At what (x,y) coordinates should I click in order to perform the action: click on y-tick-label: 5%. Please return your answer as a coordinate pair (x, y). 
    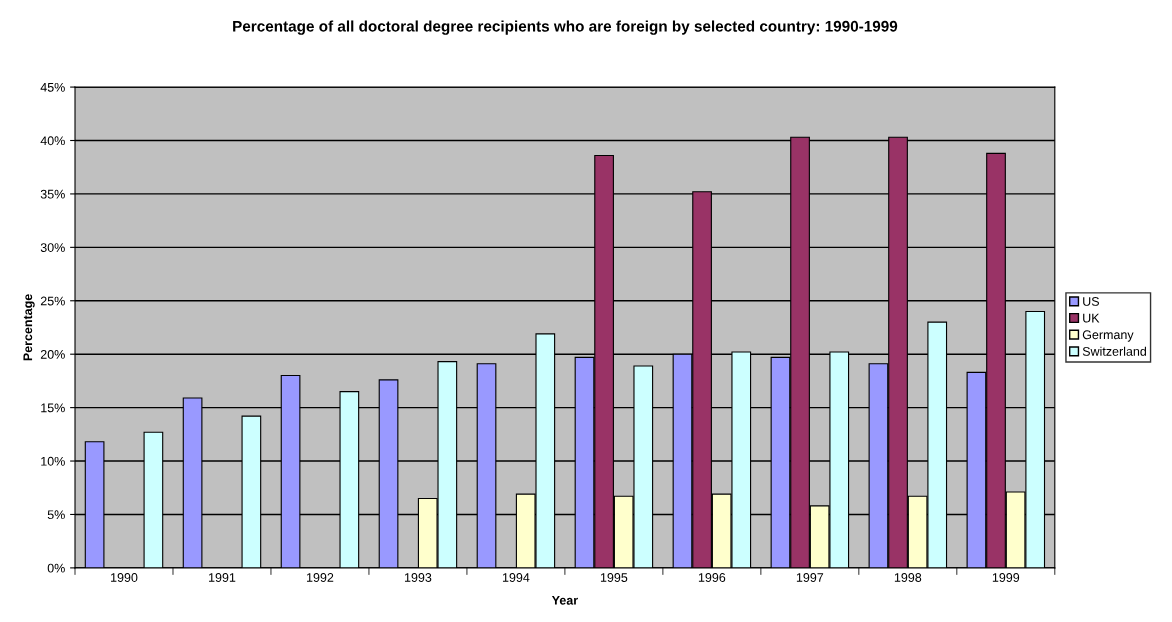
    Looking at the image, I should click on (56, 515).